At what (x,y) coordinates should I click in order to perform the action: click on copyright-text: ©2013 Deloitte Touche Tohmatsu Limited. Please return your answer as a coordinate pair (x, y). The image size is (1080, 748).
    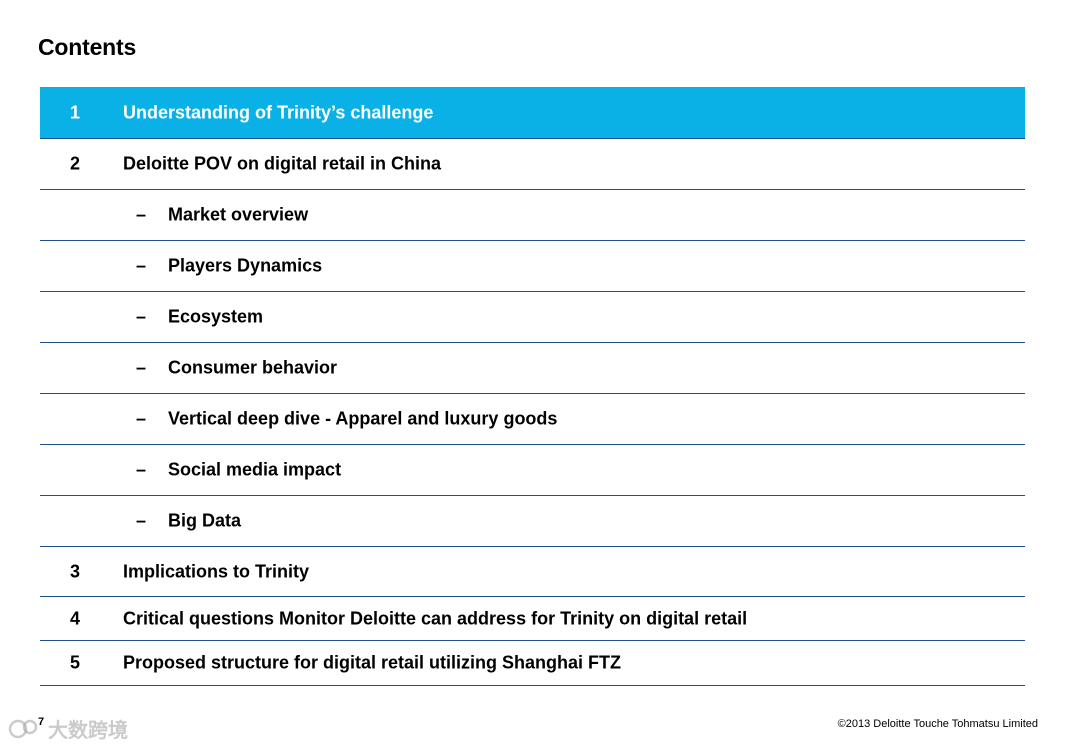
    Looking at the image, I should click on (937, 724).